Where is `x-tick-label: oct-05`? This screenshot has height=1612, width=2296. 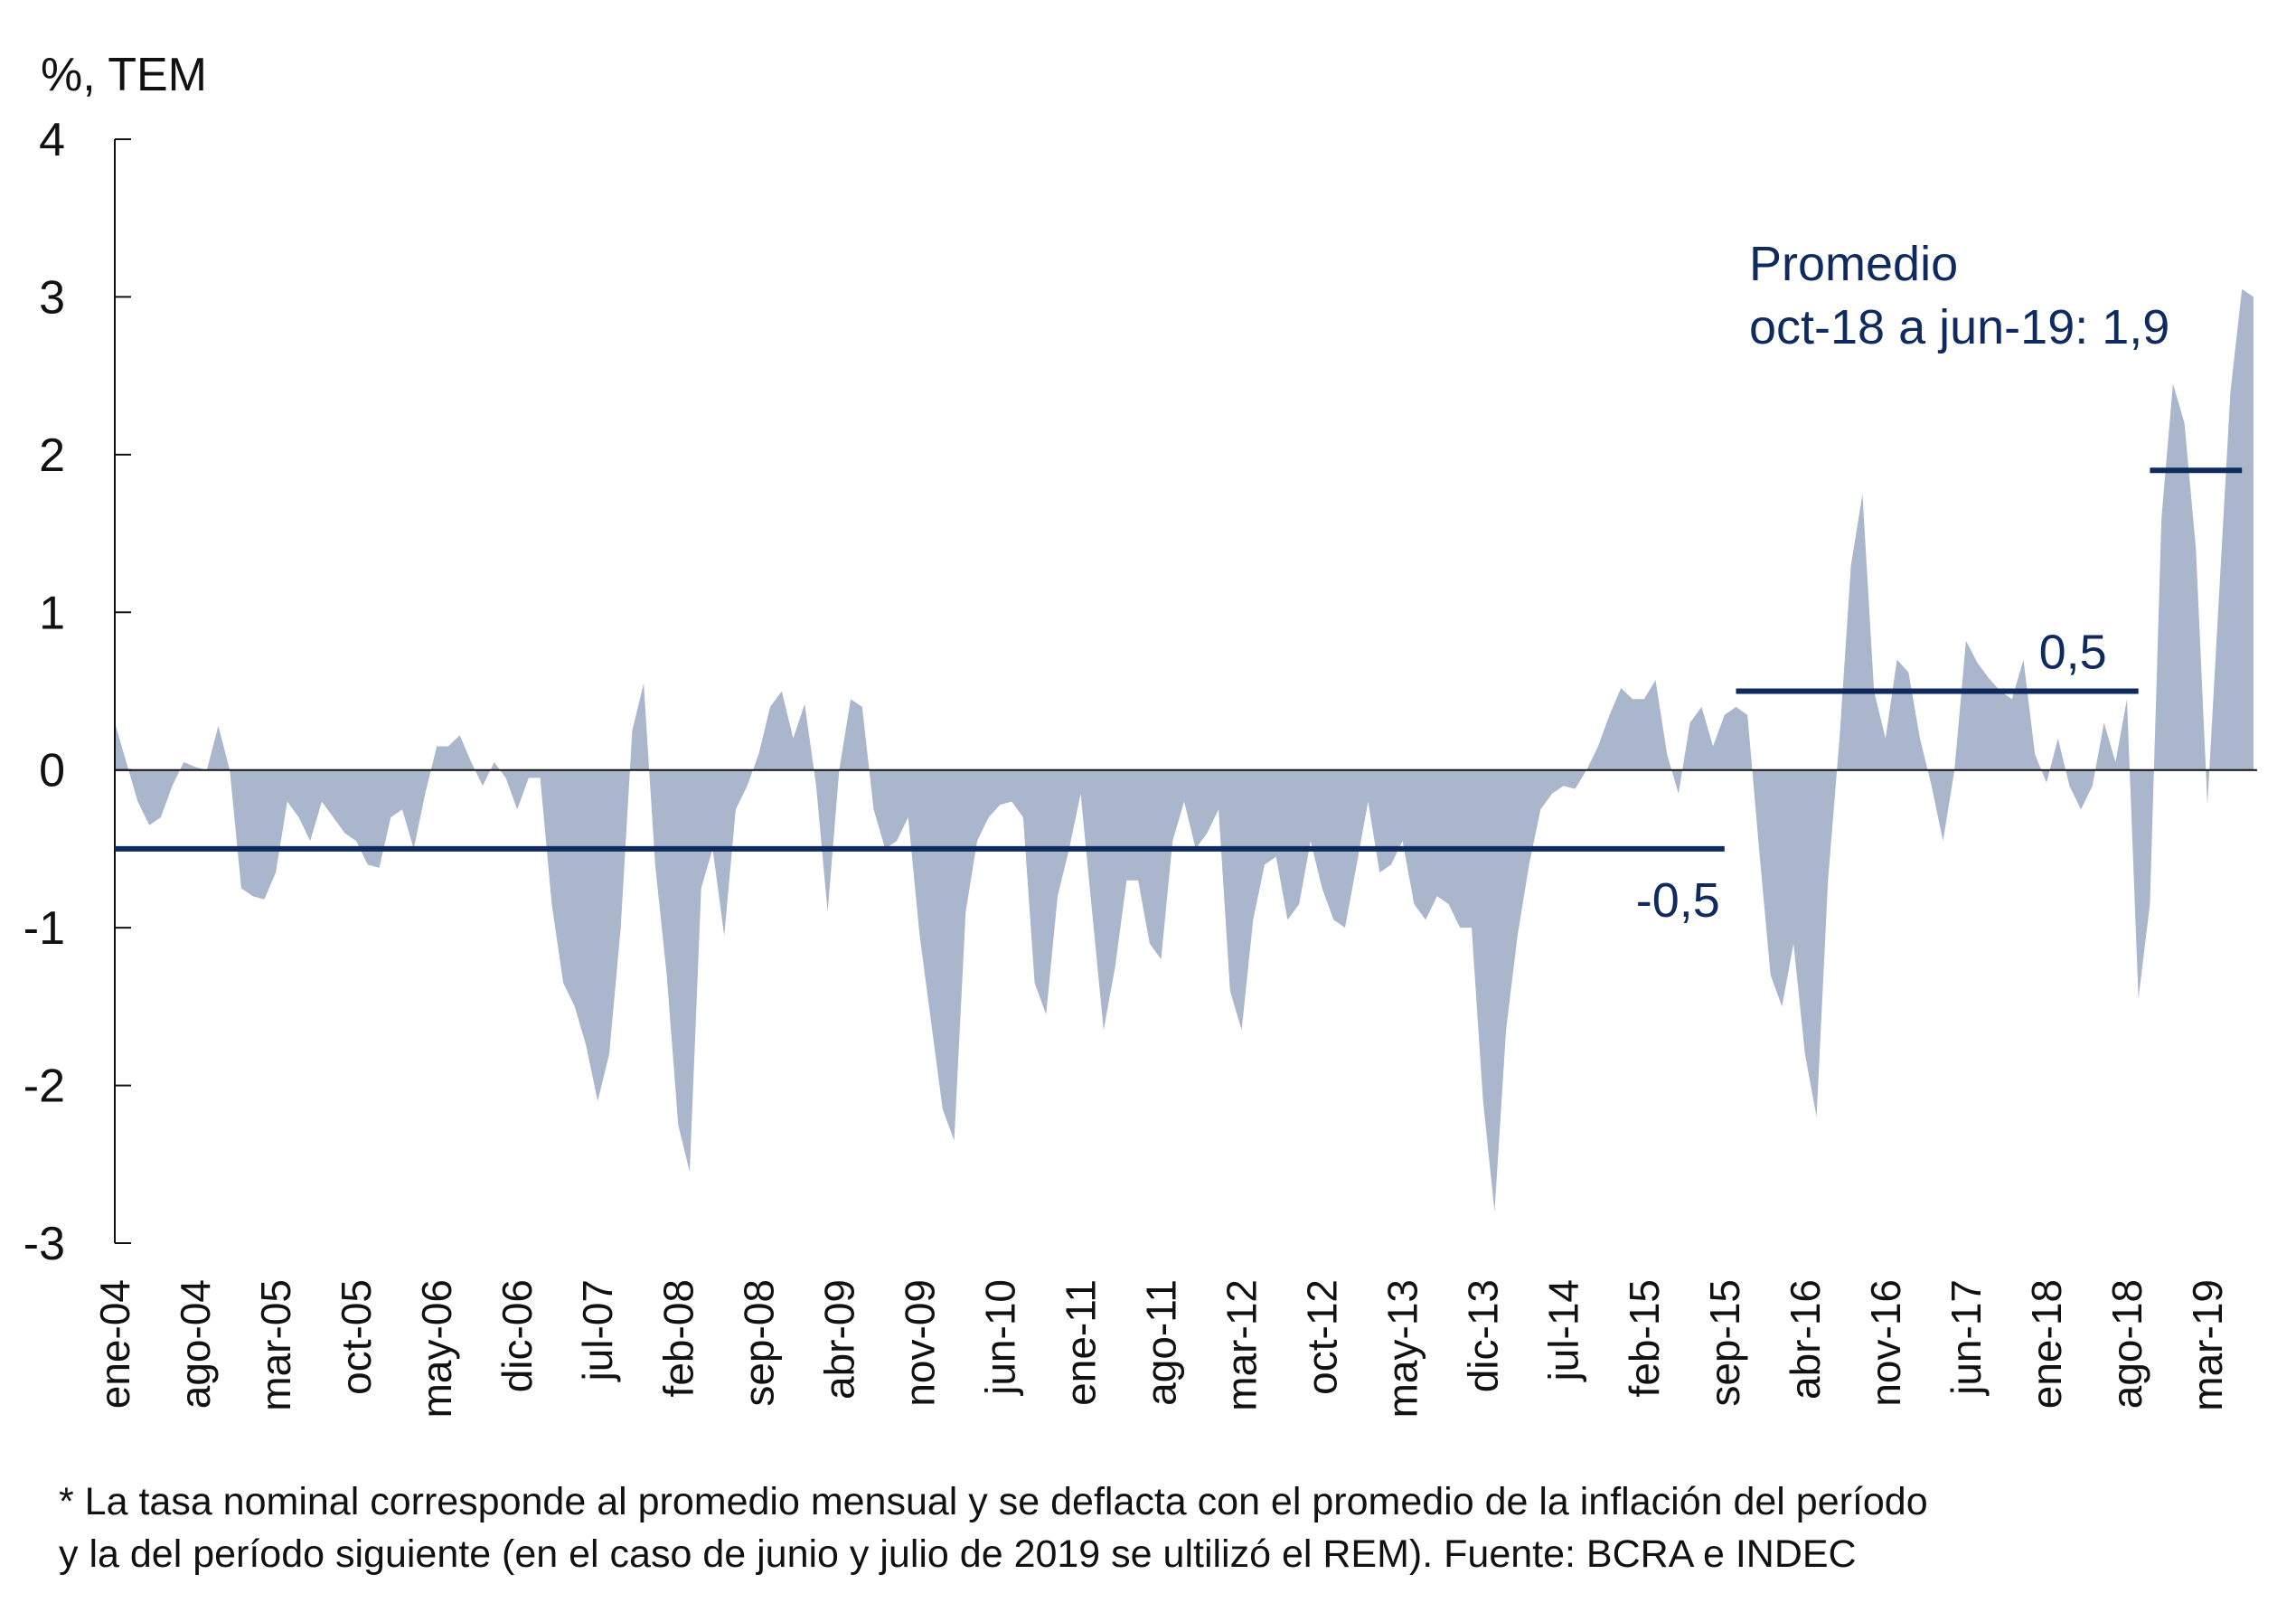
x-tick-label: oct-05 is located at coordinates (356, 1337).